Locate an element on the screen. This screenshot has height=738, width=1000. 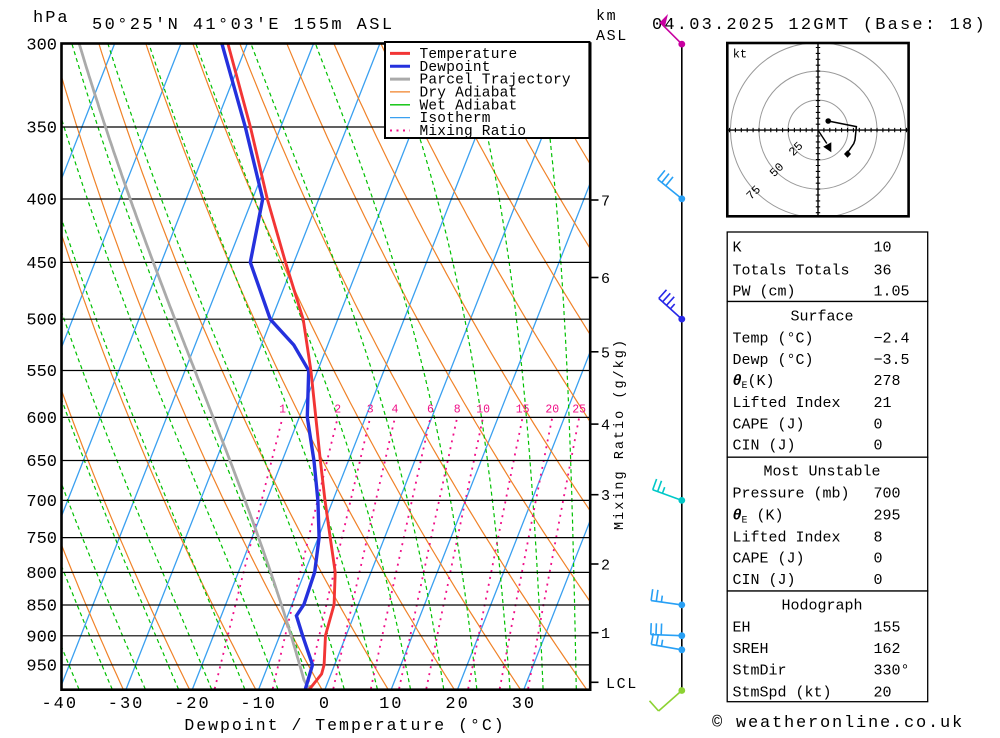
svg-text: 5 is located at coordinates (605, 353).